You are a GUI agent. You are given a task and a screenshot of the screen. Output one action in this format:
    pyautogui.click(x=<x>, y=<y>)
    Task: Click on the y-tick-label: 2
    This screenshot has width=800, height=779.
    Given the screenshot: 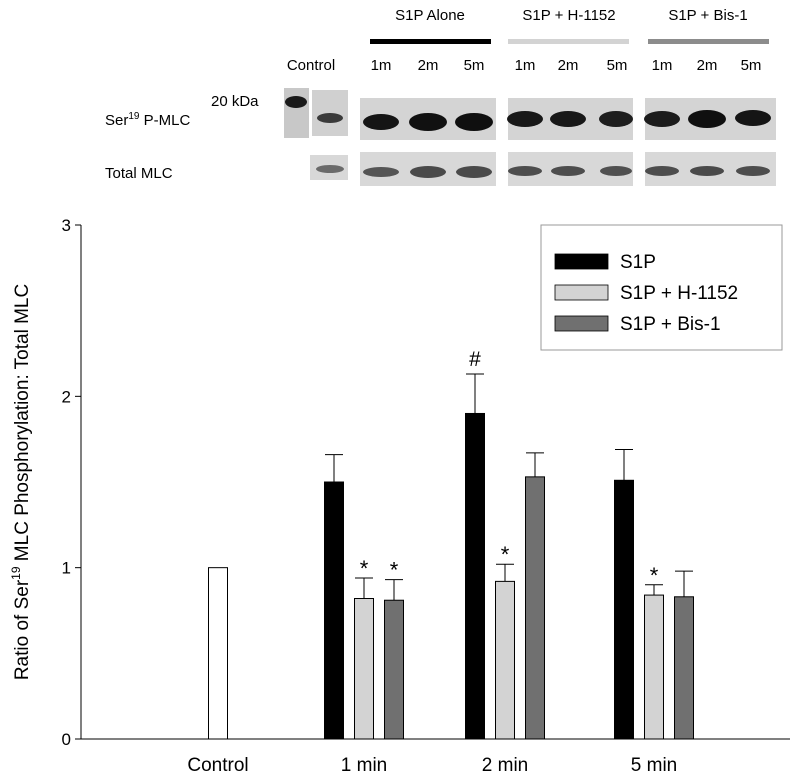 What is the action you would take?
    pyautogui.click(x=66, y=396)
    